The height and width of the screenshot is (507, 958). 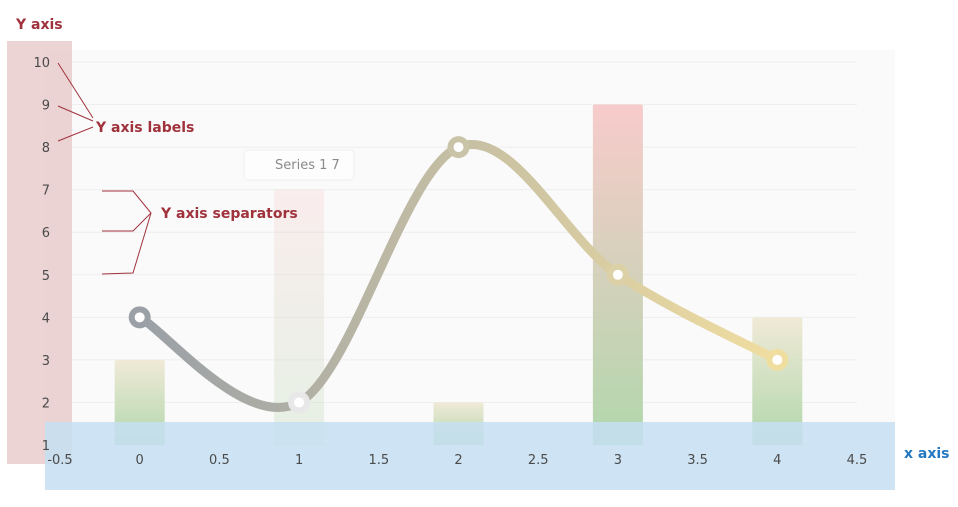 I want to click on y-axis-separators-annotation: Y axis separators, so click(x=229, y=214).